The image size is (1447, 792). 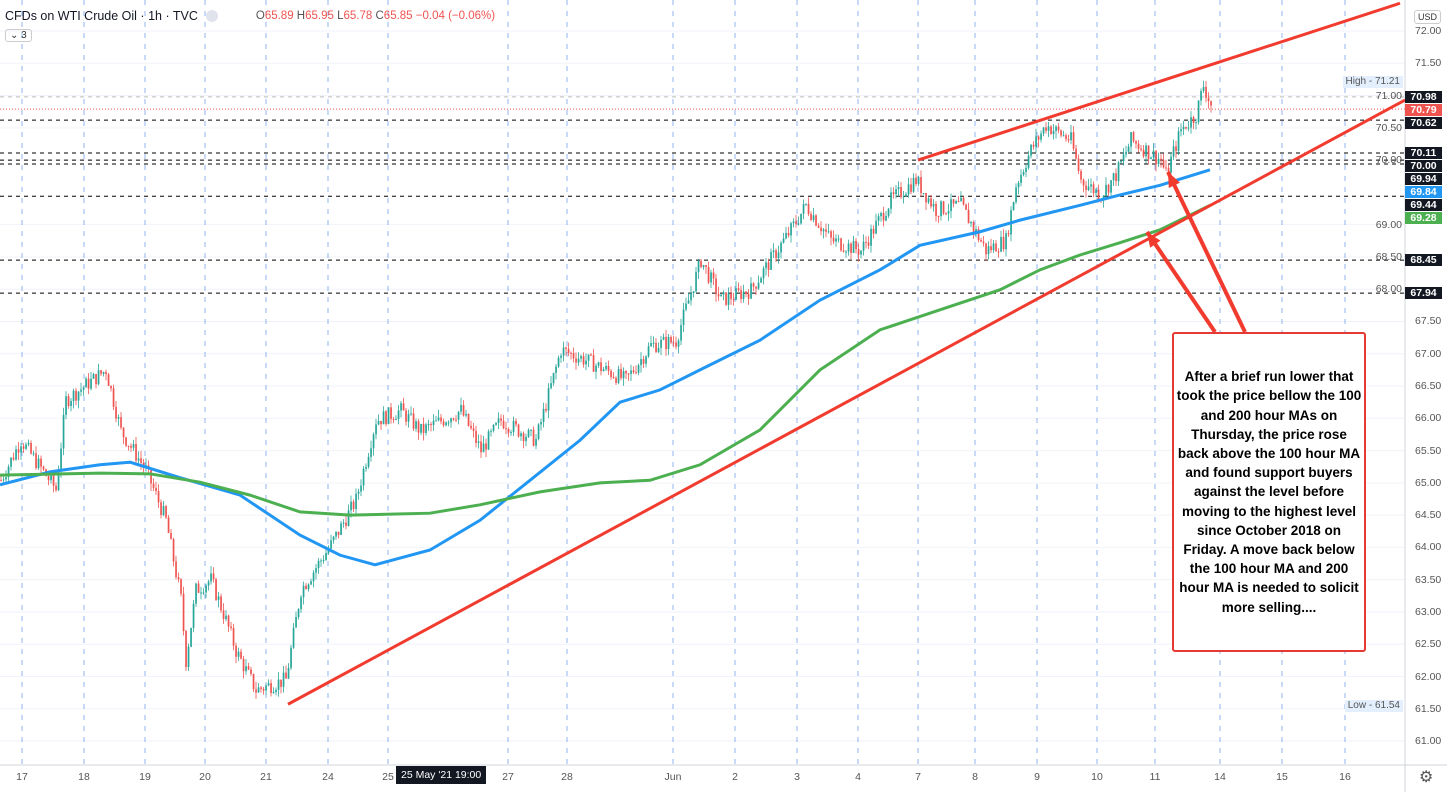 What do you see at coordinates (18, 35) in the screenshot?
I see `indicators-toggle-button: ⌄ 3` at bounding box center [18, 35].